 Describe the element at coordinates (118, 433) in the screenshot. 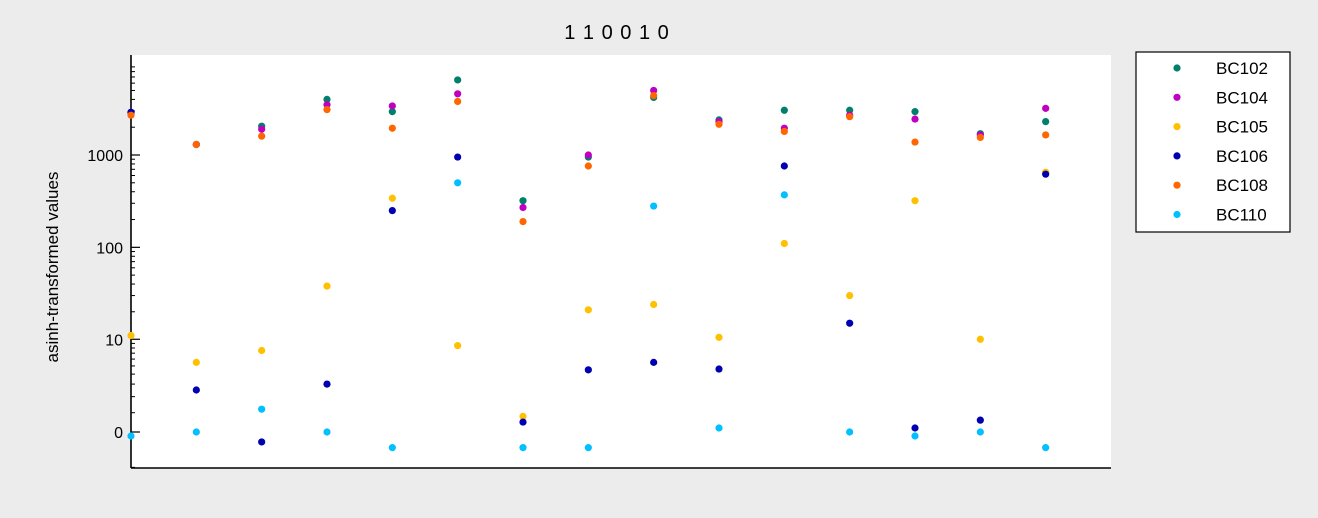

I see `y-tick-label: 0` at that location.